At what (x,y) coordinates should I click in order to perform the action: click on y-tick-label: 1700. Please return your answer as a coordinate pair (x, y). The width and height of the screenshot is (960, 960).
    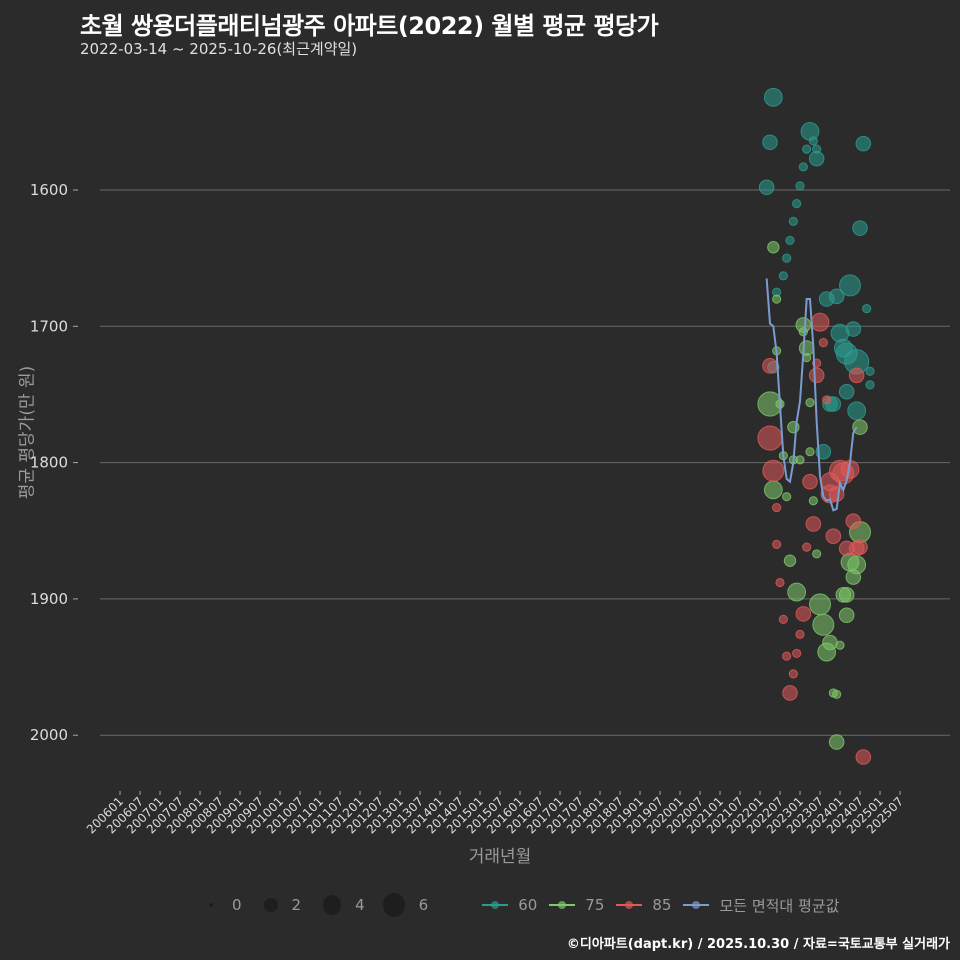
    Looking at the image, I should click on (49, 326).